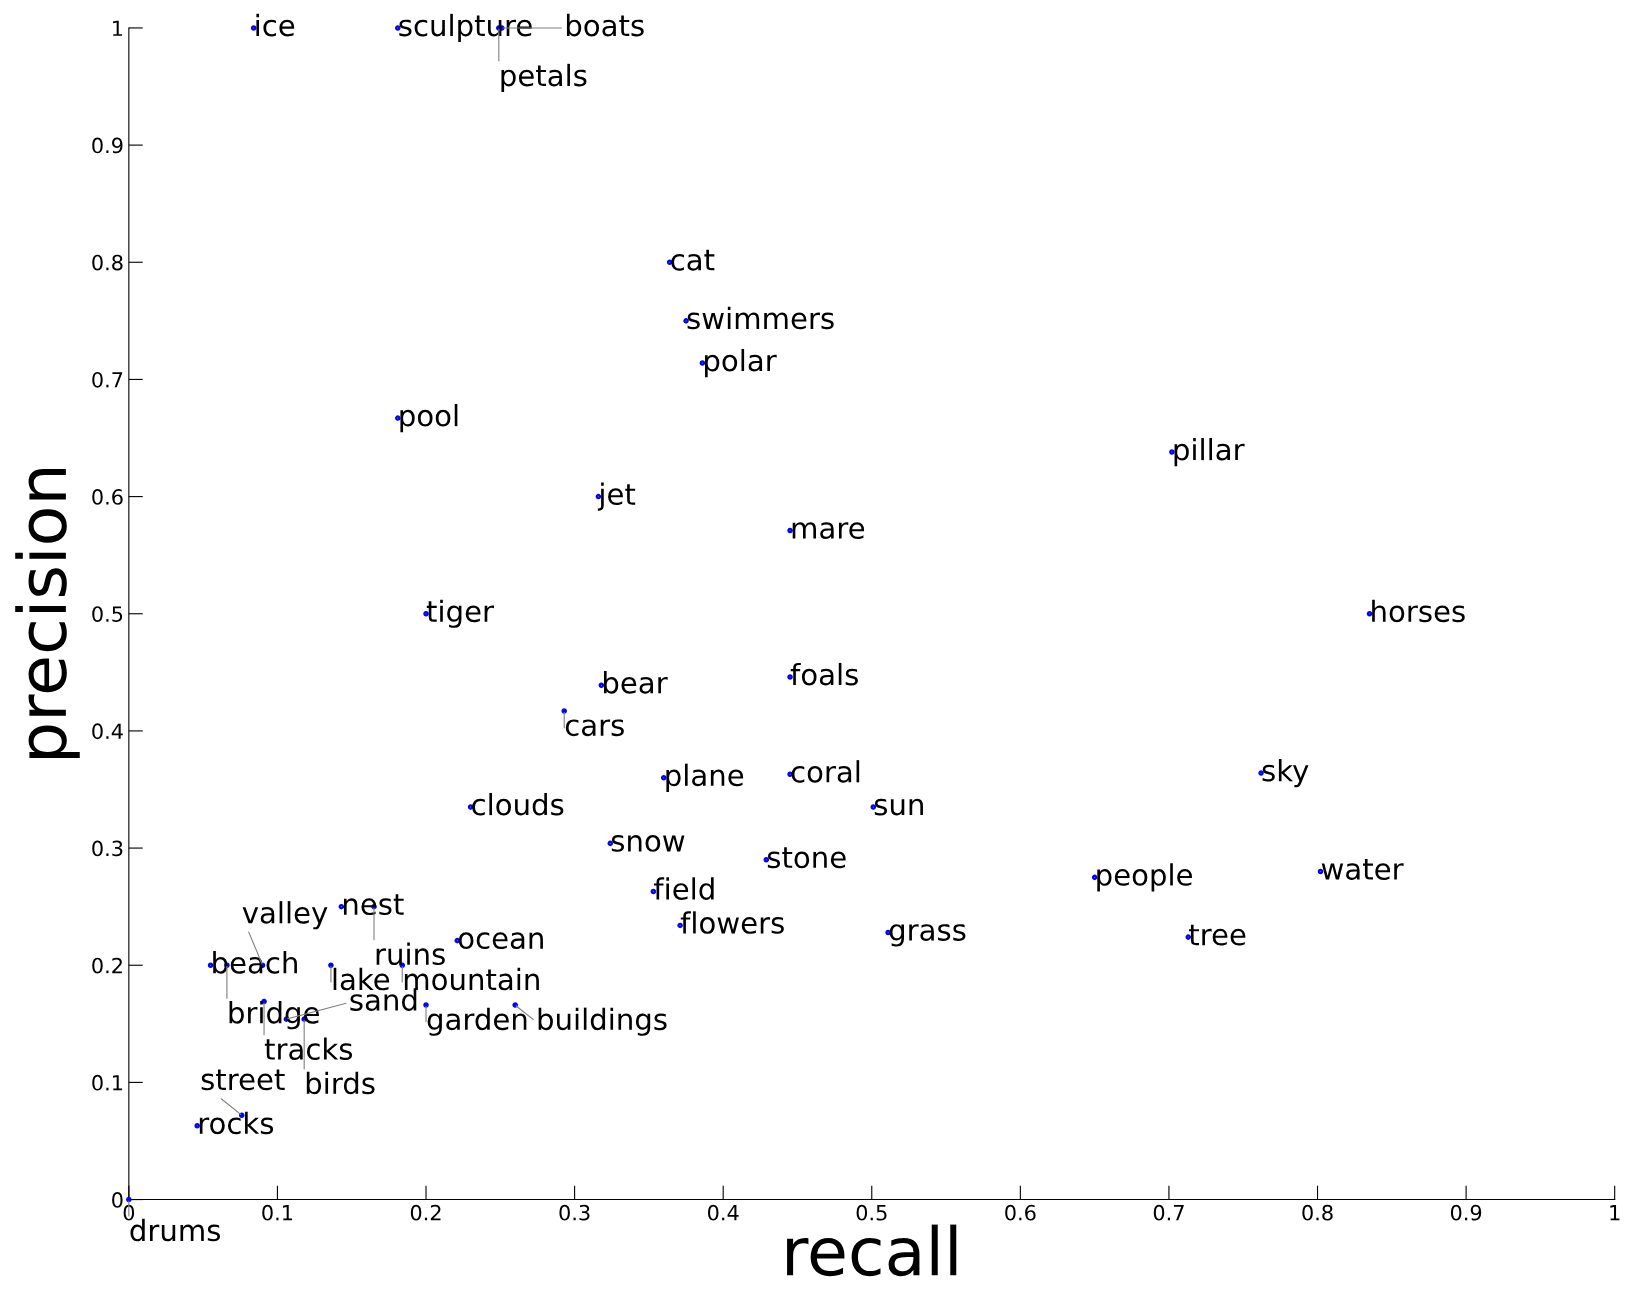 Image resolution: width=1631 pixels, height=1312 pixels. I want to click on y-tick-label: 0.6, so click(107, 497).